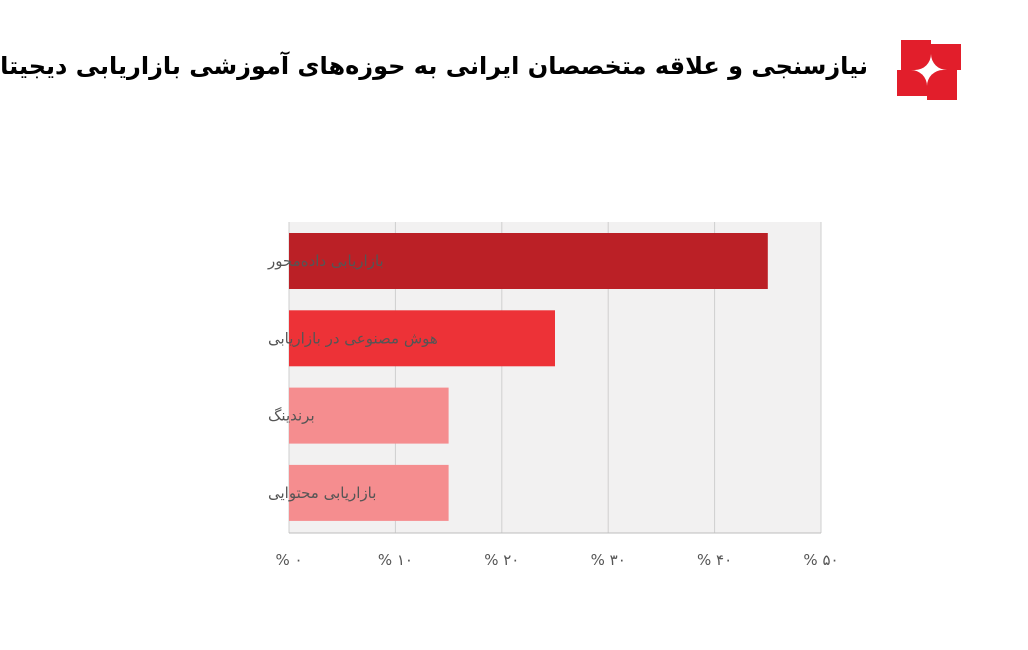 The height and width of the screenshot is (650, 1028). I want to click on x-tick-label: % ۲۰, so click(501, 560).